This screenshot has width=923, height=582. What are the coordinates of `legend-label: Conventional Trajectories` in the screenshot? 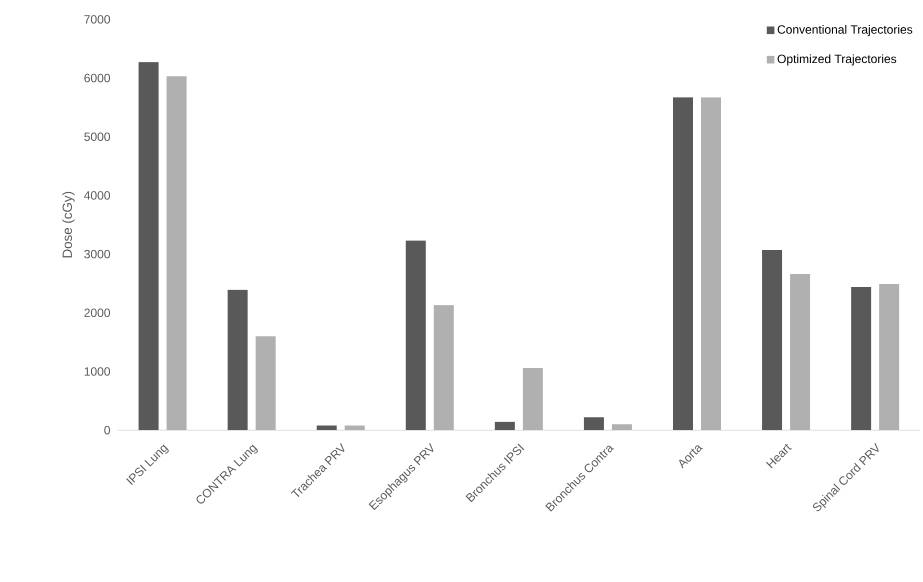 It's located at (845, 30).